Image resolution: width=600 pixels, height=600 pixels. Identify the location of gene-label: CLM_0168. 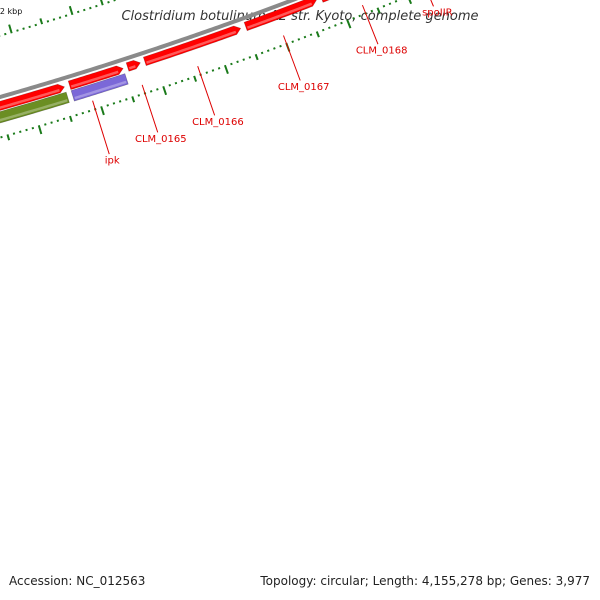
(382, 50).